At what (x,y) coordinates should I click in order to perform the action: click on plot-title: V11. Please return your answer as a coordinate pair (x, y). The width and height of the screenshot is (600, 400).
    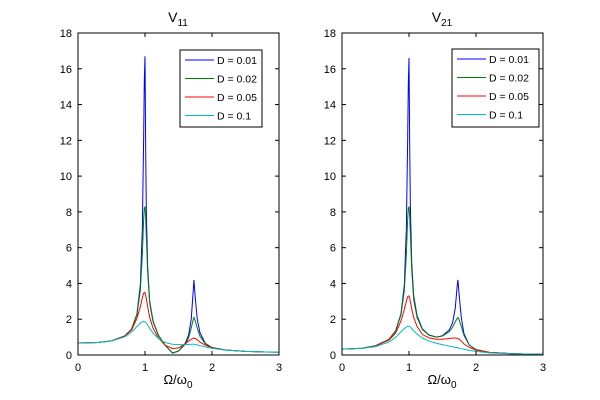
    Looking at the image, I should click on (178, 19).